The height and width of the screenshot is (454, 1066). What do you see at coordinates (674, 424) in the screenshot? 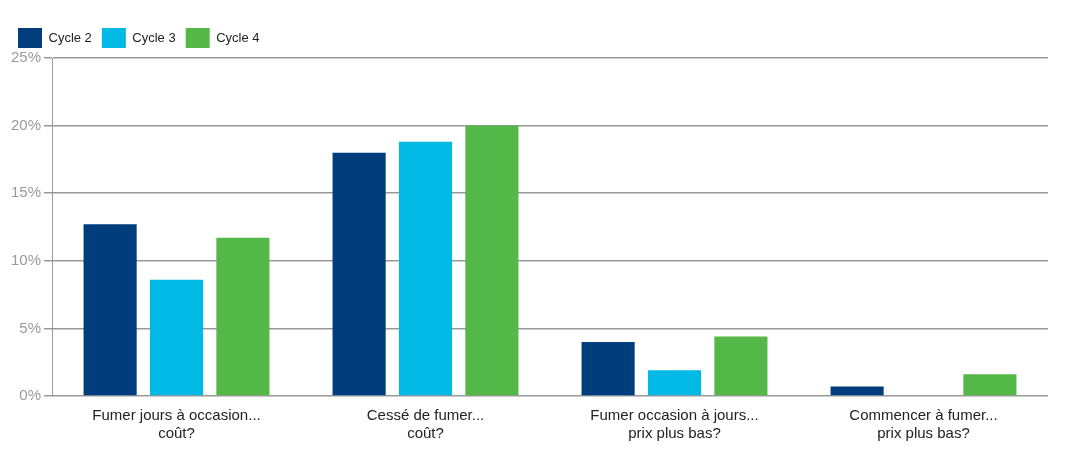
I see `x-tick-label: Fumer occasion à jours... prix plus bas?` at bounding box center [674, 424].